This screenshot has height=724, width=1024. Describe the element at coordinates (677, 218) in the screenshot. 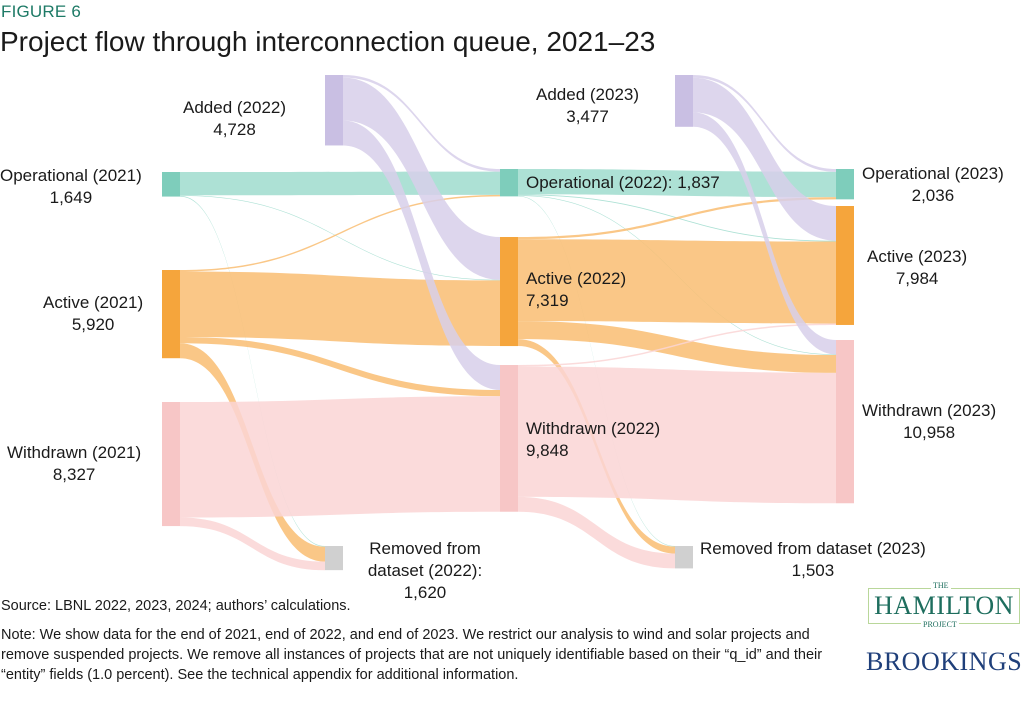

I see `flow-act22-op23` at that location.